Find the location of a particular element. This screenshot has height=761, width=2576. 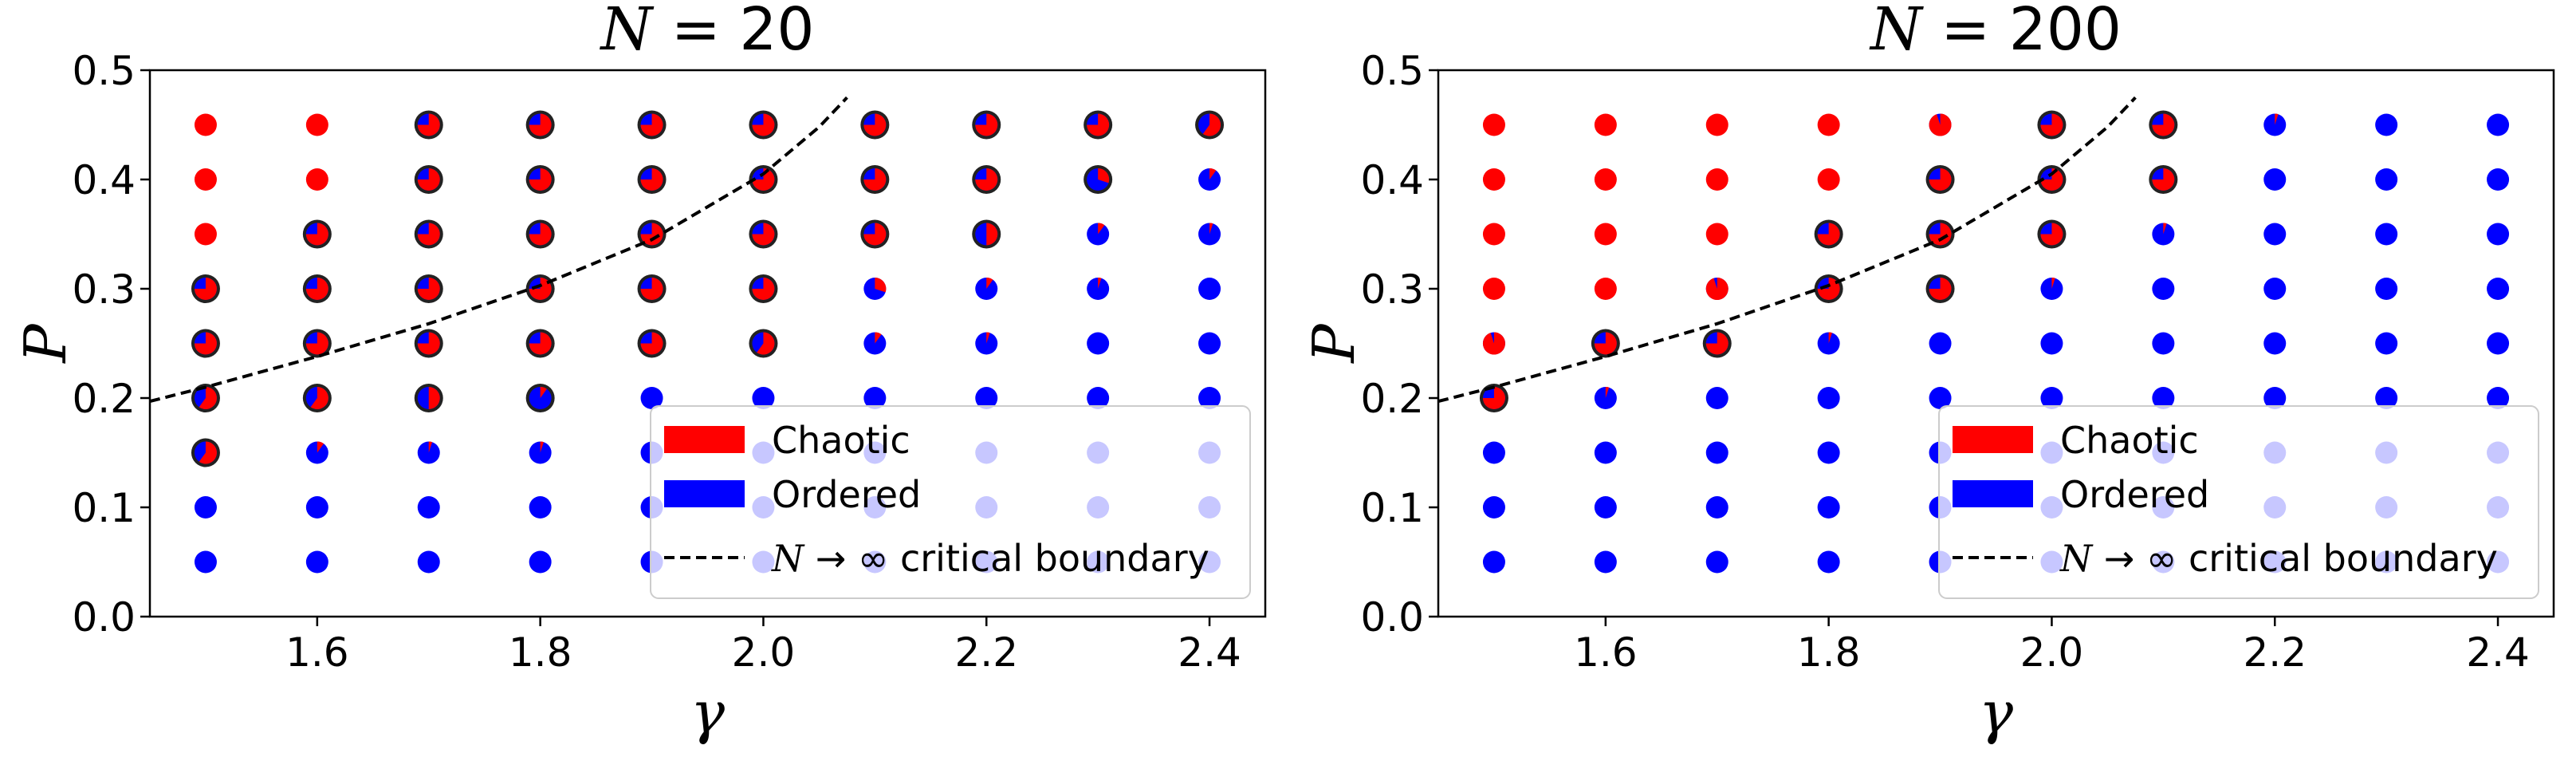

x-tick-label: 2.0 is located at coordinates (764, 652).